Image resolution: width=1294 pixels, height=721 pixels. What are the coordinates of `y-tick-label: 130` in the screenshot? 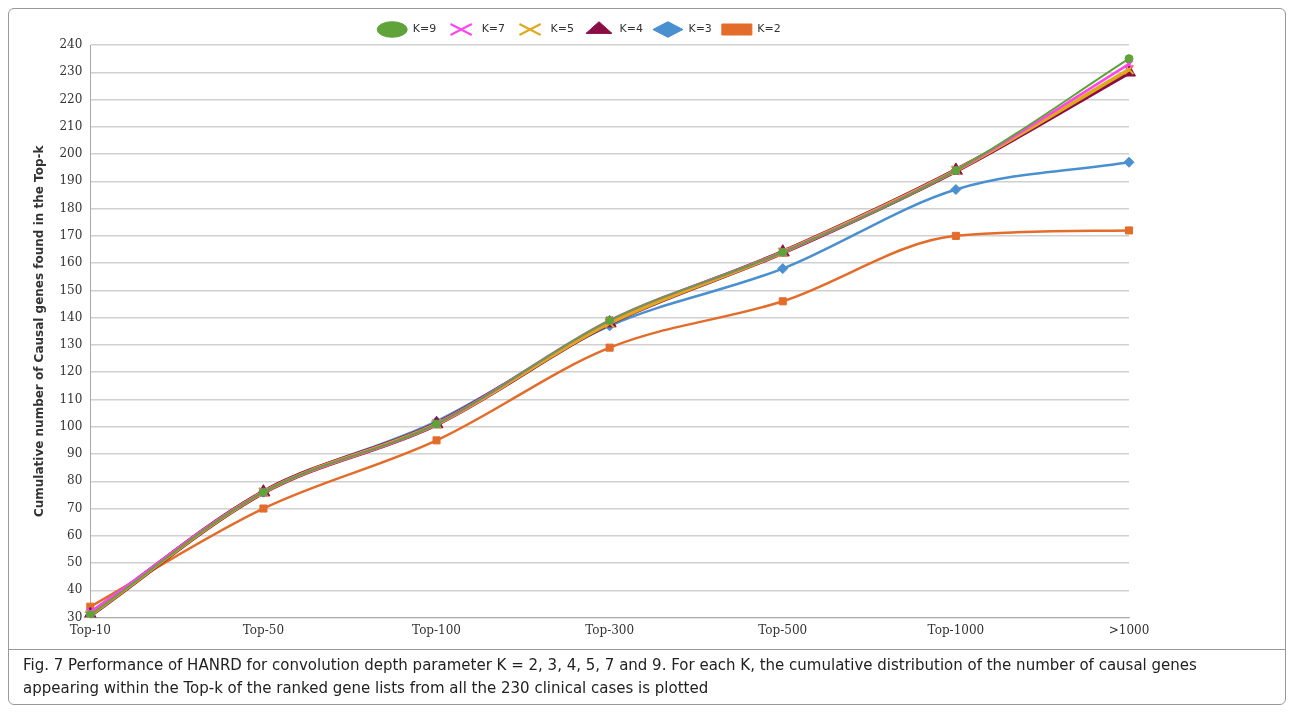 It's located at (71, 344).